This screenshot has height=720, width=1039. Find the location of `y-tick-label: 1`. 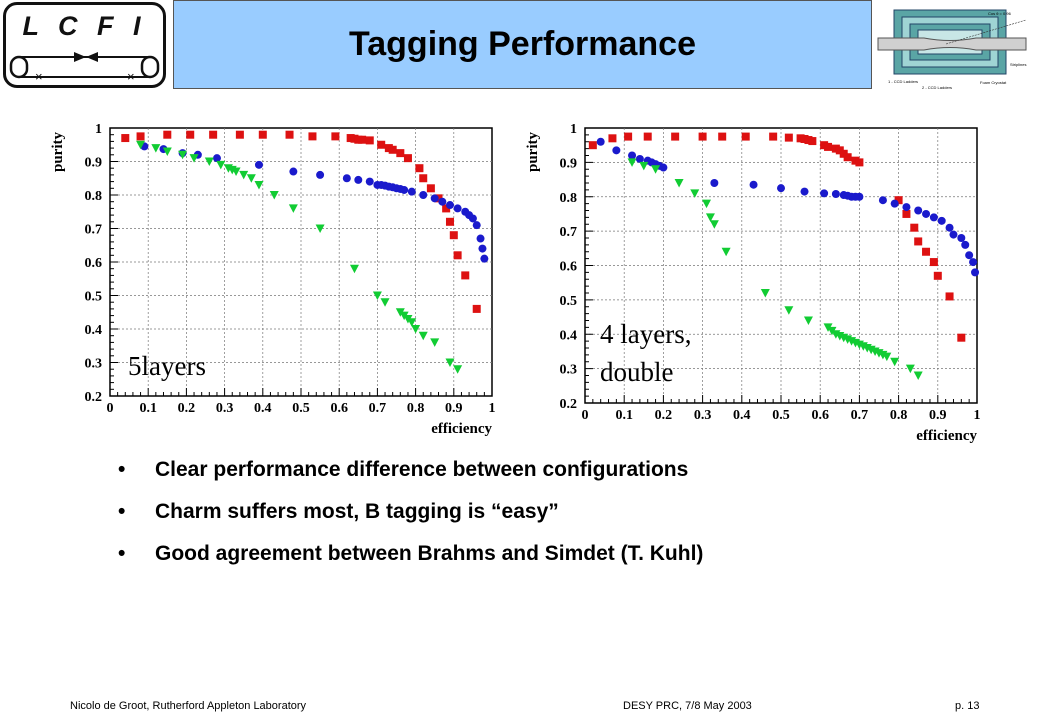

y-tick-label: 1 is located at coordinates (573, 129).